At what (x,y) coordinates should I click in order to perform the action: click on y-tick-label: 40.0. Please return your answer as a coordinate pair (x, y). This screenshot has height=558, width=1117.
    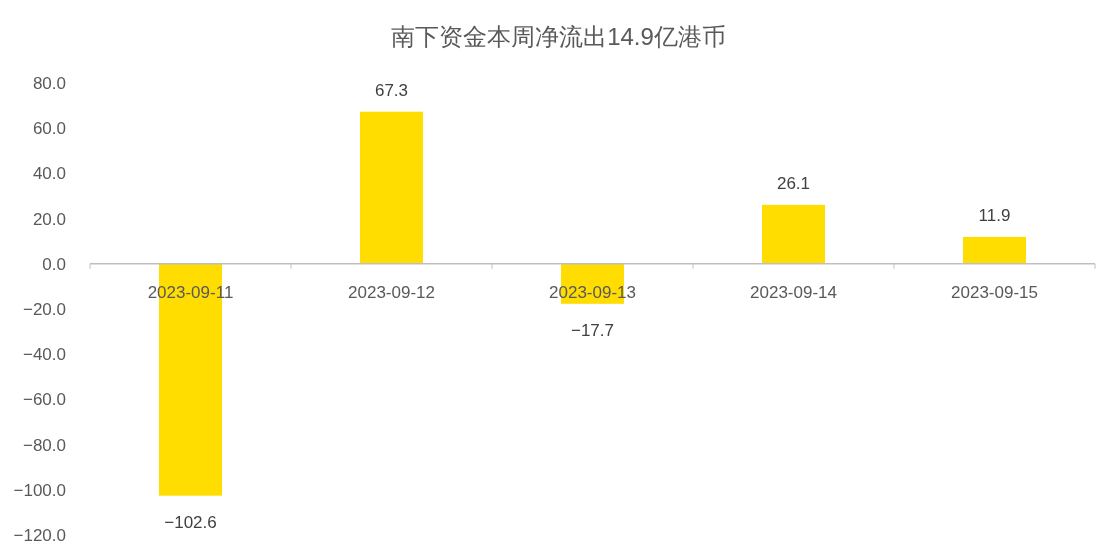
    Looking at the image, I should click on (49, 174).